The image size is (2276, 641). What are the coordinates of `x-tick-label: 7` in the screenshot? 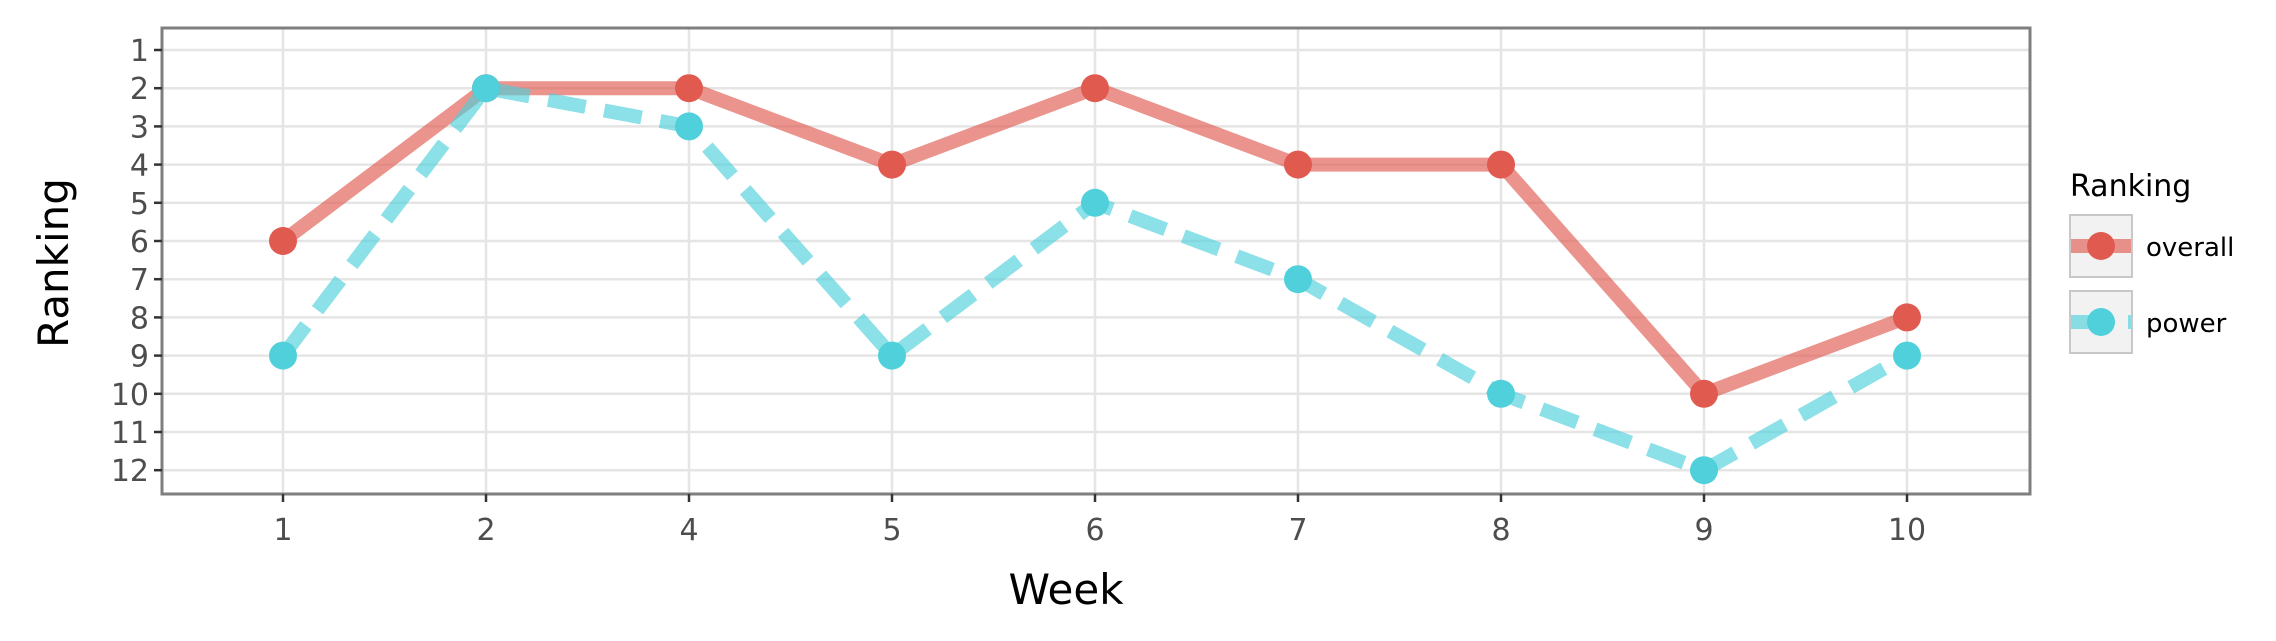 It's located at (1297, 530).